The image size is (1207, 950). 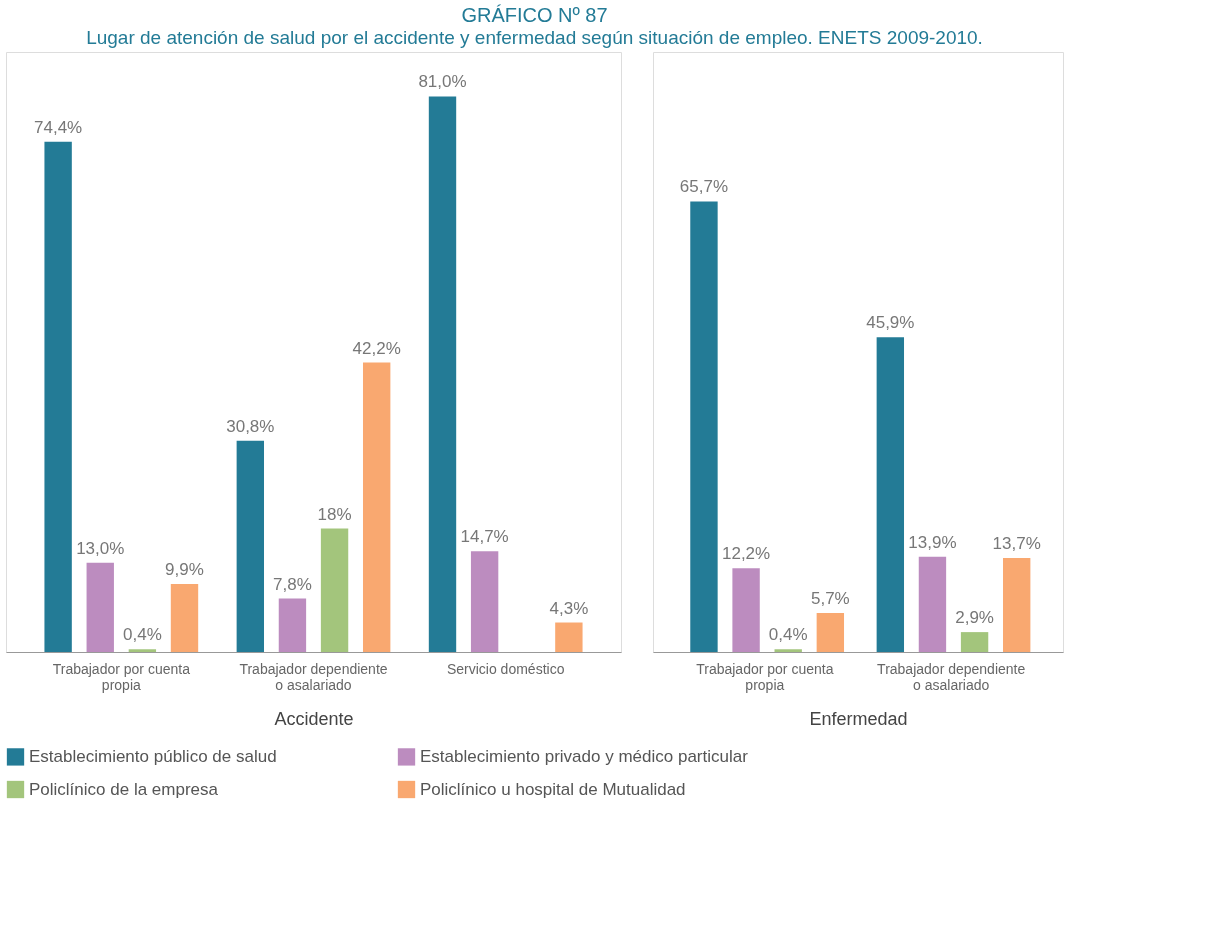 I want to click on x-axis-title: Enfermedad, so click(x=858, y=718).